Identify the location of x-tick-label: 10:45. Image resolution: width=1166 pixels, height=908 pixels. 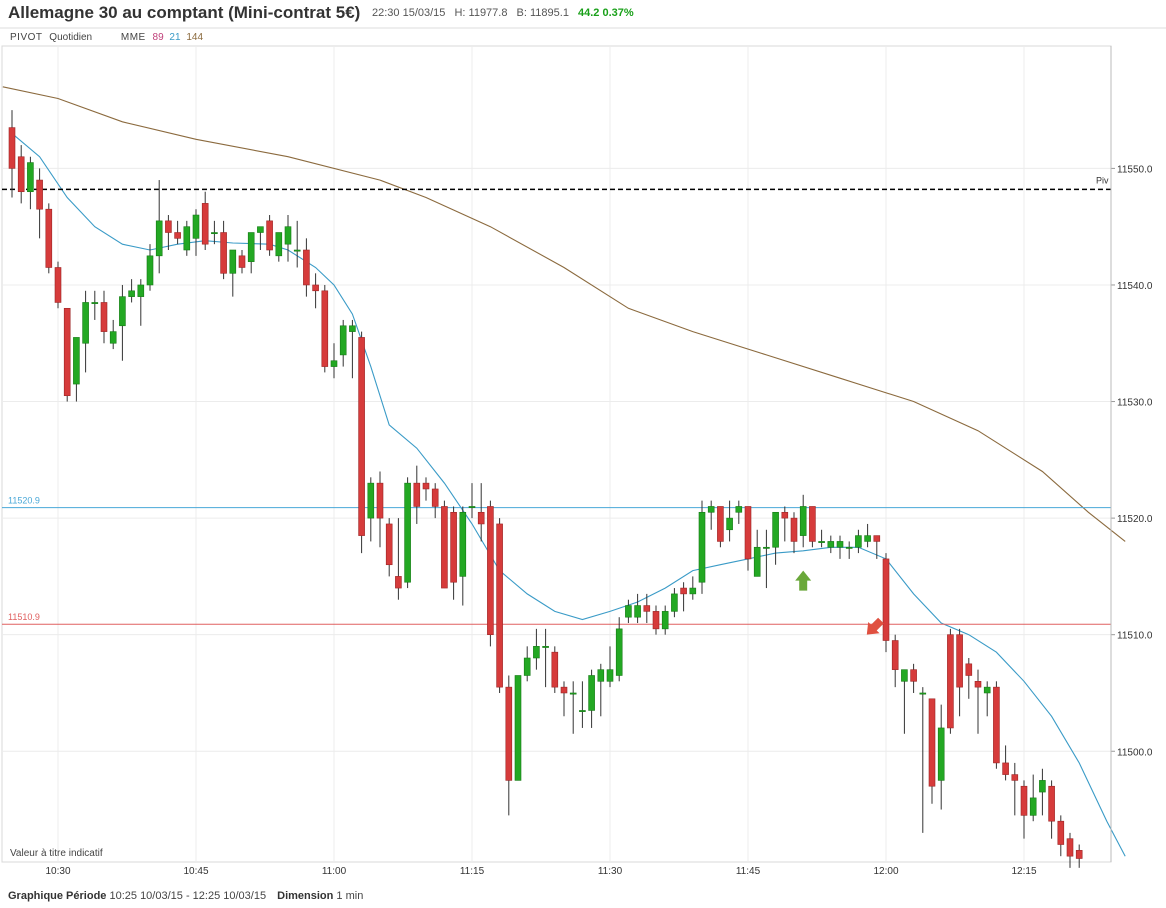
(195, 871).